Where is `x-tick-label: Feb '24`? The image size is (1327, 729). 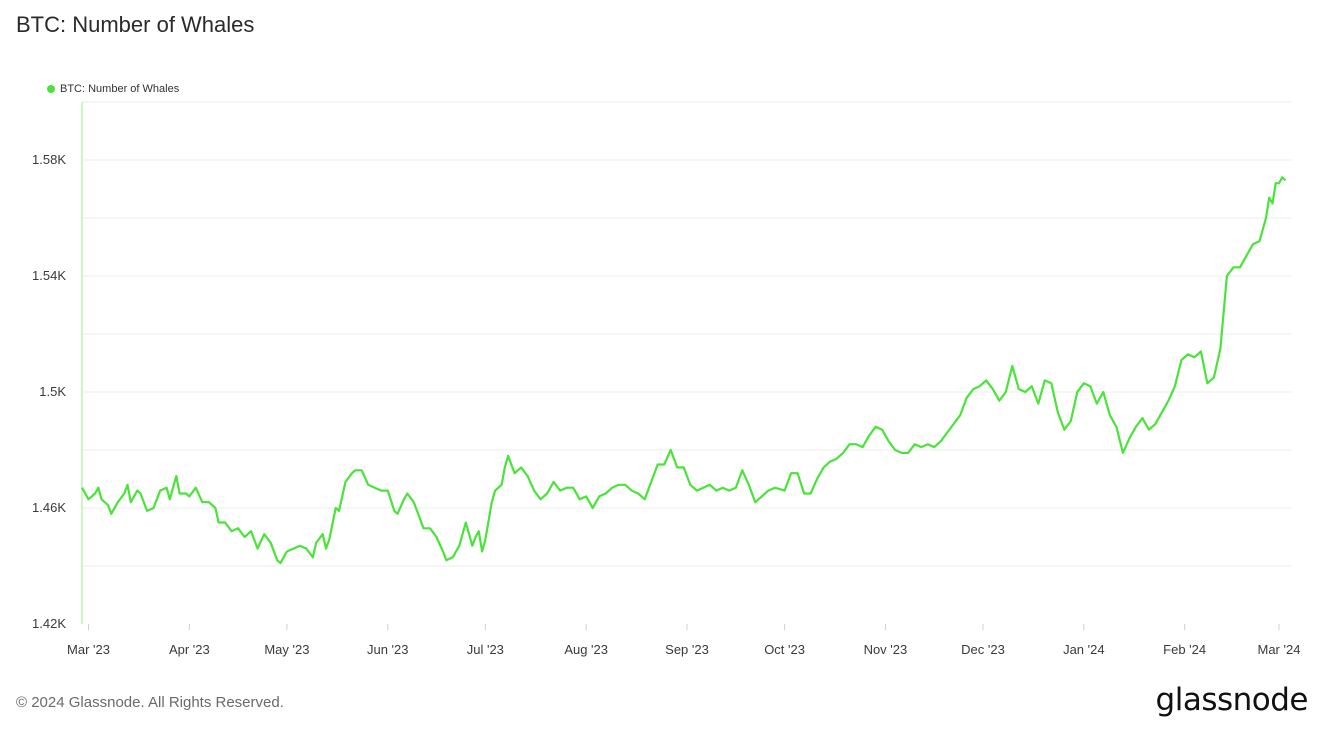
x-tick-label: Feb '24 is located at coordinates (1184, 649).